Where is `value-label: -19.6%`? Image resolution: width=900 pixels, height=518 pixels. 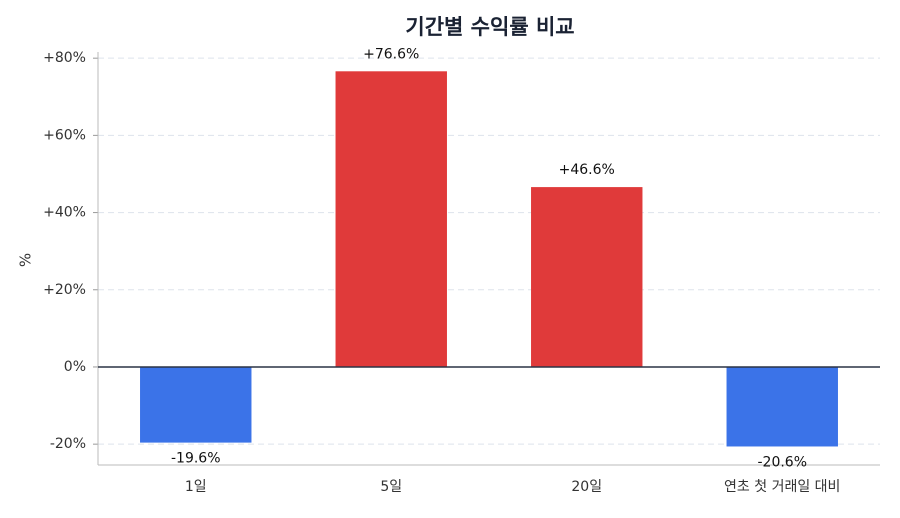
value-label: -19.6% is located at coordinates (196, 459).